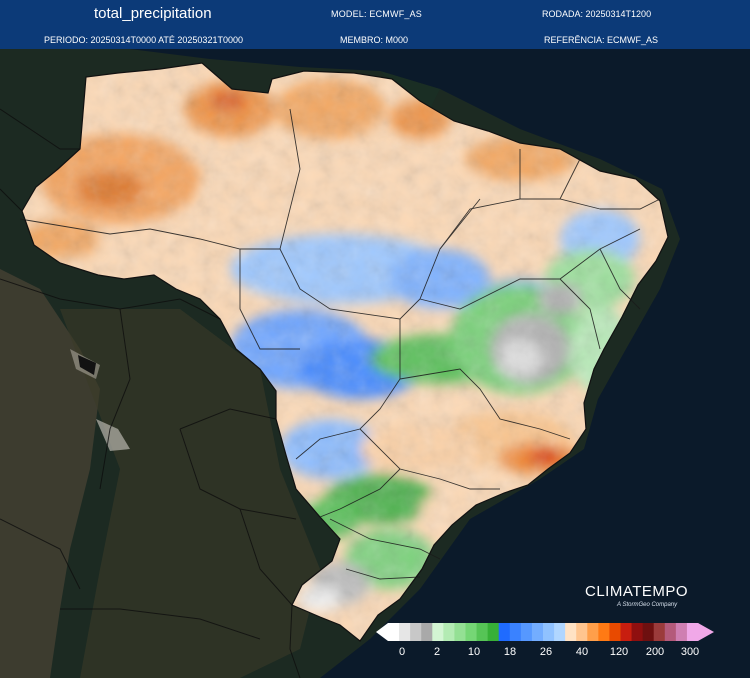 This screenshot has width=750, height=678. I want to click on legend-tick: 120, so click(619, 652).